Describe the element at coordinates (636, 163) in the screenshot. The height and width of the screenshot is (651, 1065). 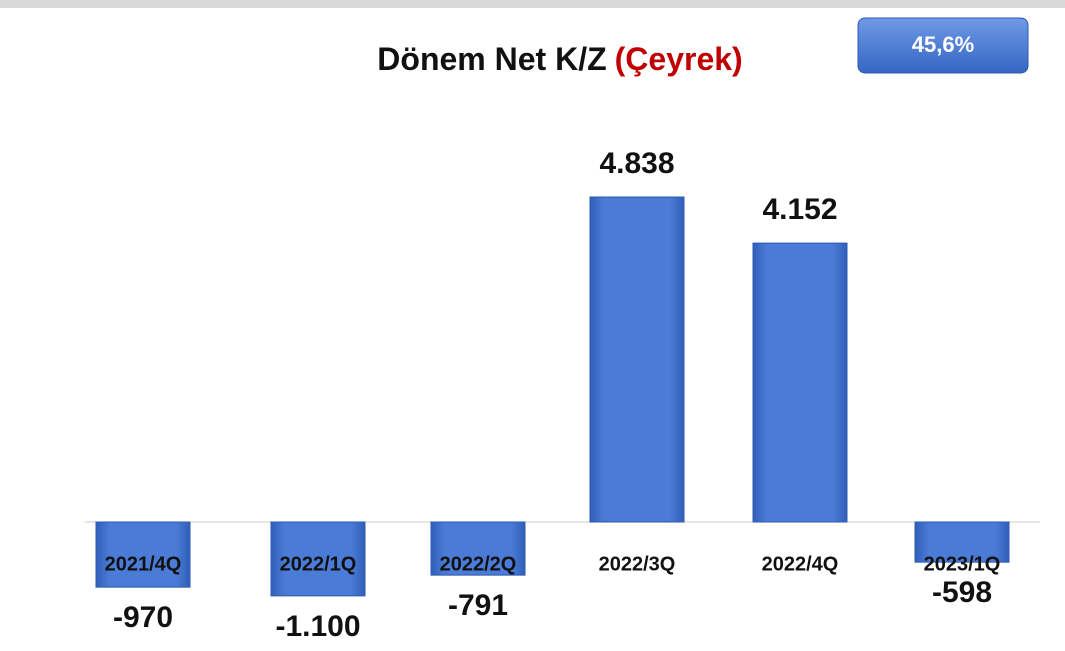
I see `value-label: 4.838` at that location.